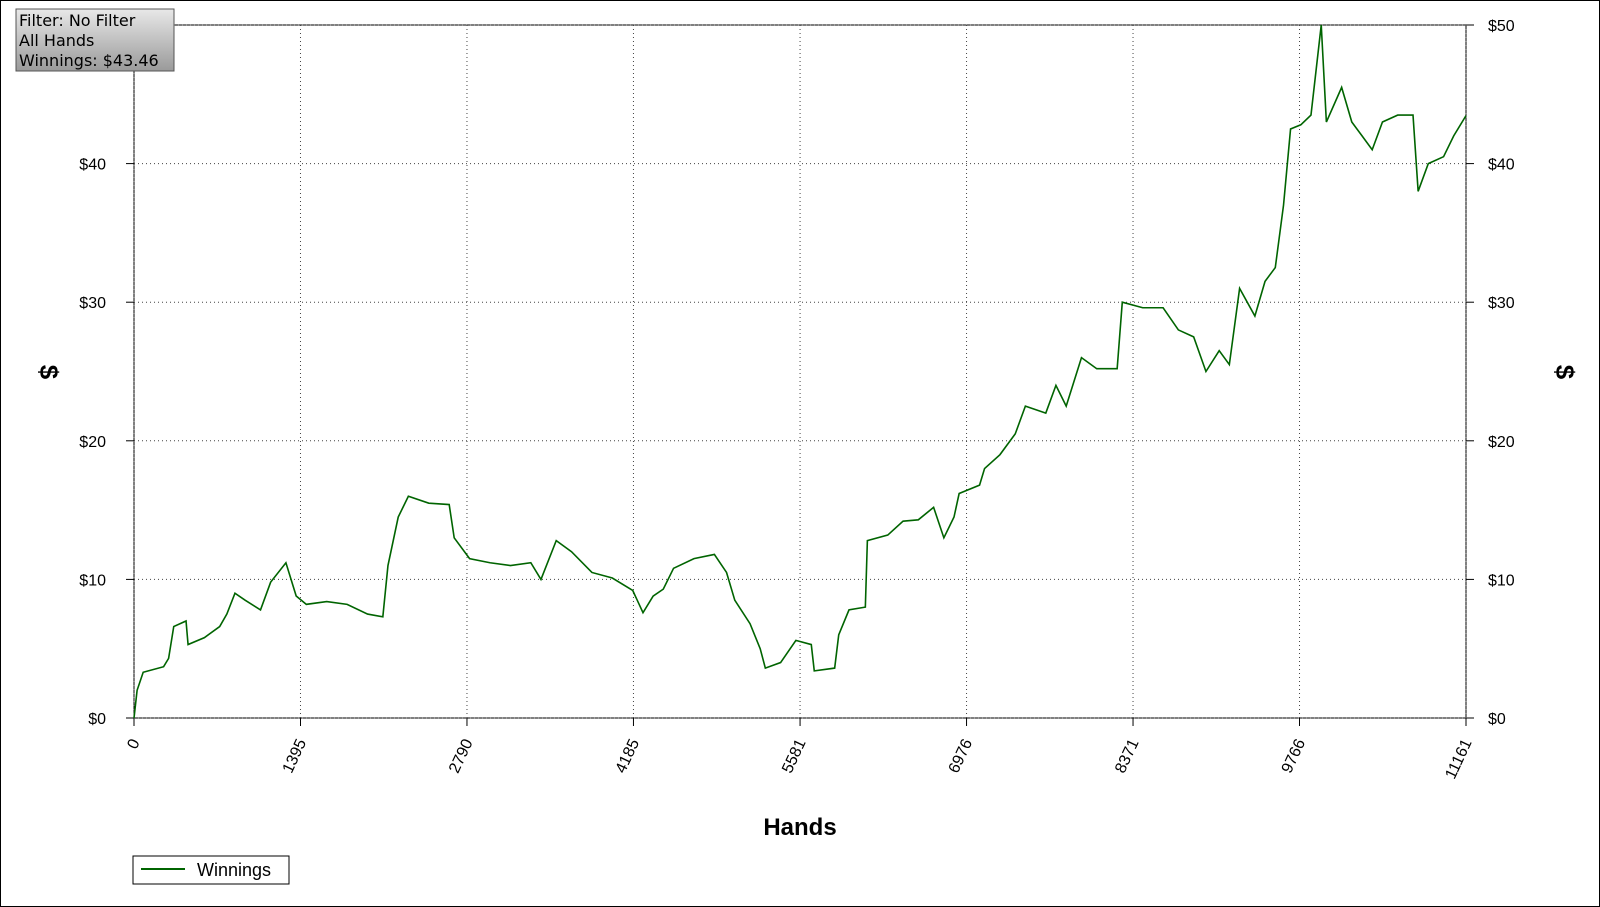  Describe the element at coordinates (92, 303) in the screenshot. I see `y-tick-label: $30` at that location.